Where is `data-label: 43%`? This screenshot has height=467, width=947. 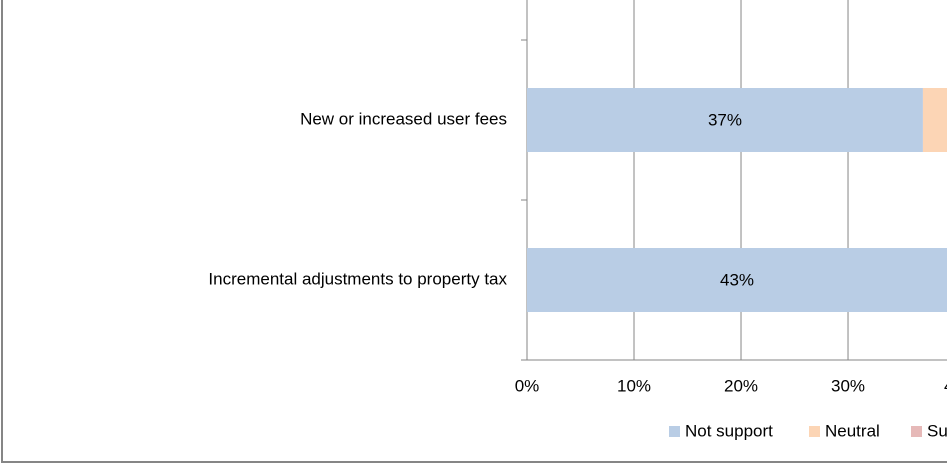
data-label: 43% is located at coordinates (737, 279).